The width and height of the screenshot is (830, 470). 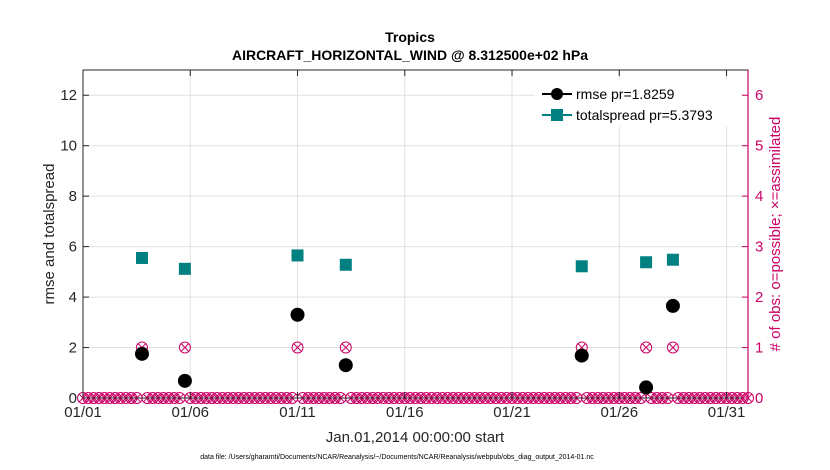 What do you see at coordinates (759, 348) in the screenshot?
I see `y2-tick-label: 1` at bounding box center [759, 348].